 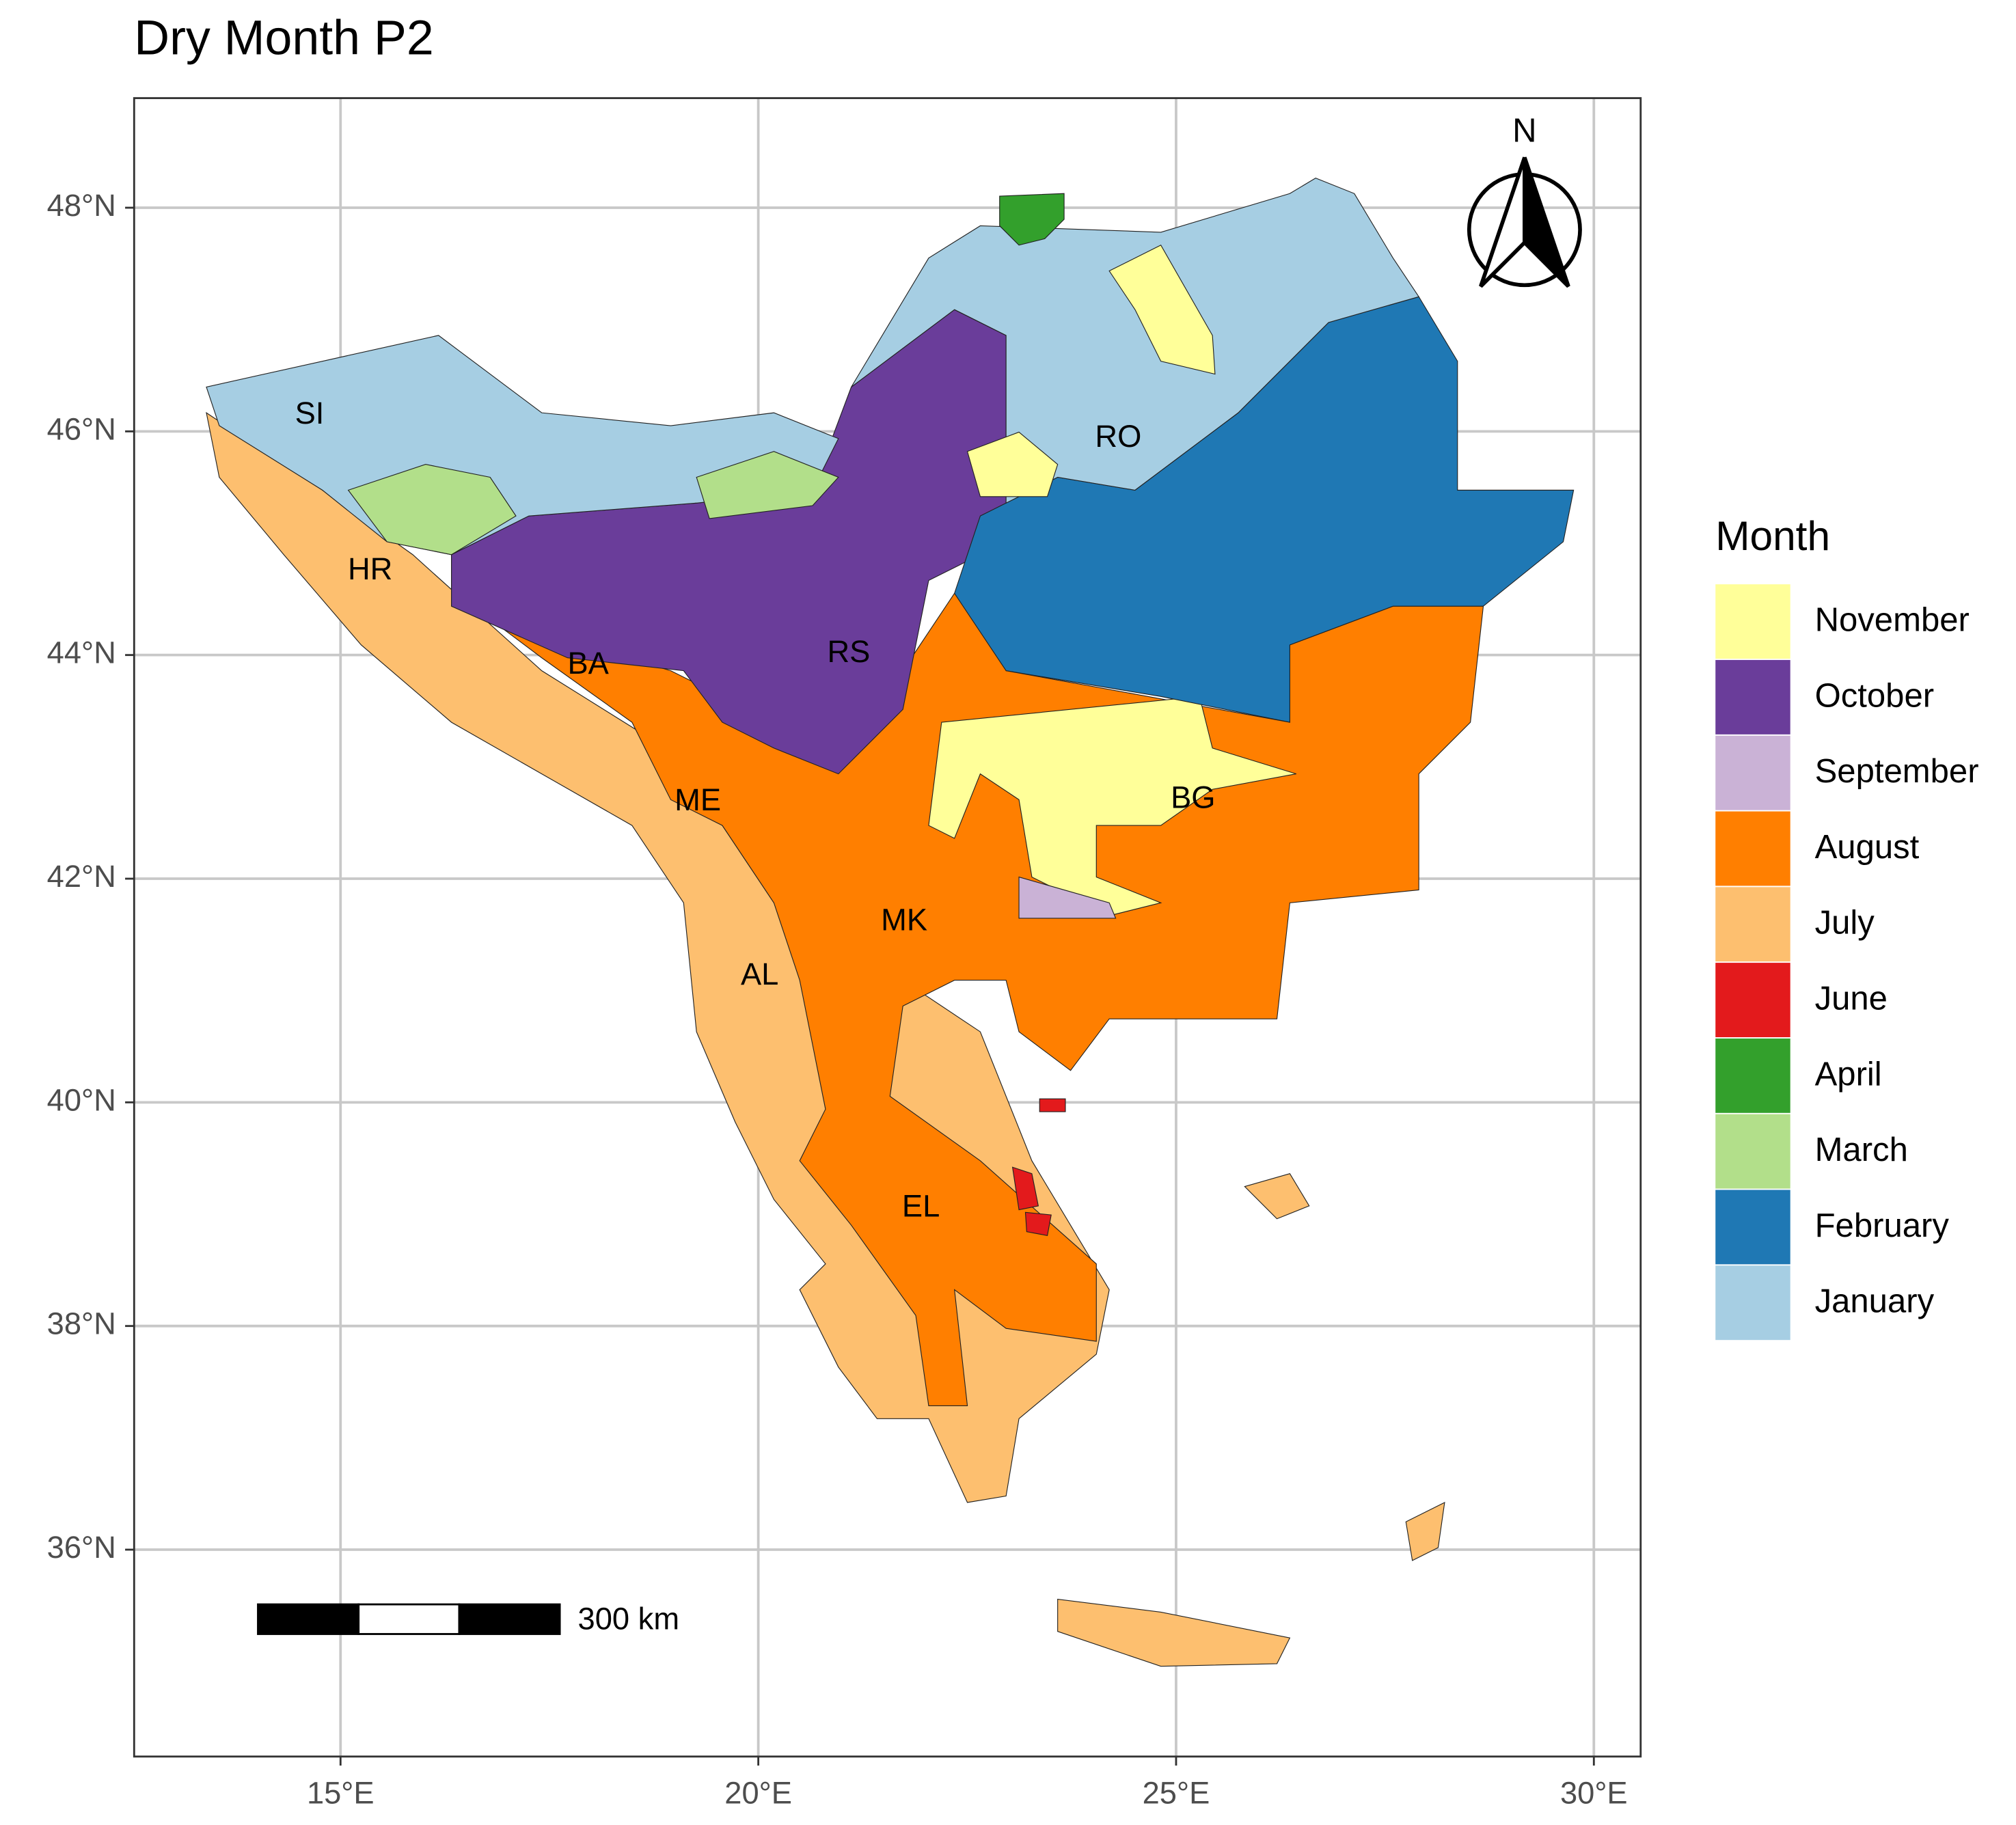 What do you see at coordinates (1176, 1792) in the screenshot?
I see `x-tick-label: 25°E` at bounding box center [1176, 1792].